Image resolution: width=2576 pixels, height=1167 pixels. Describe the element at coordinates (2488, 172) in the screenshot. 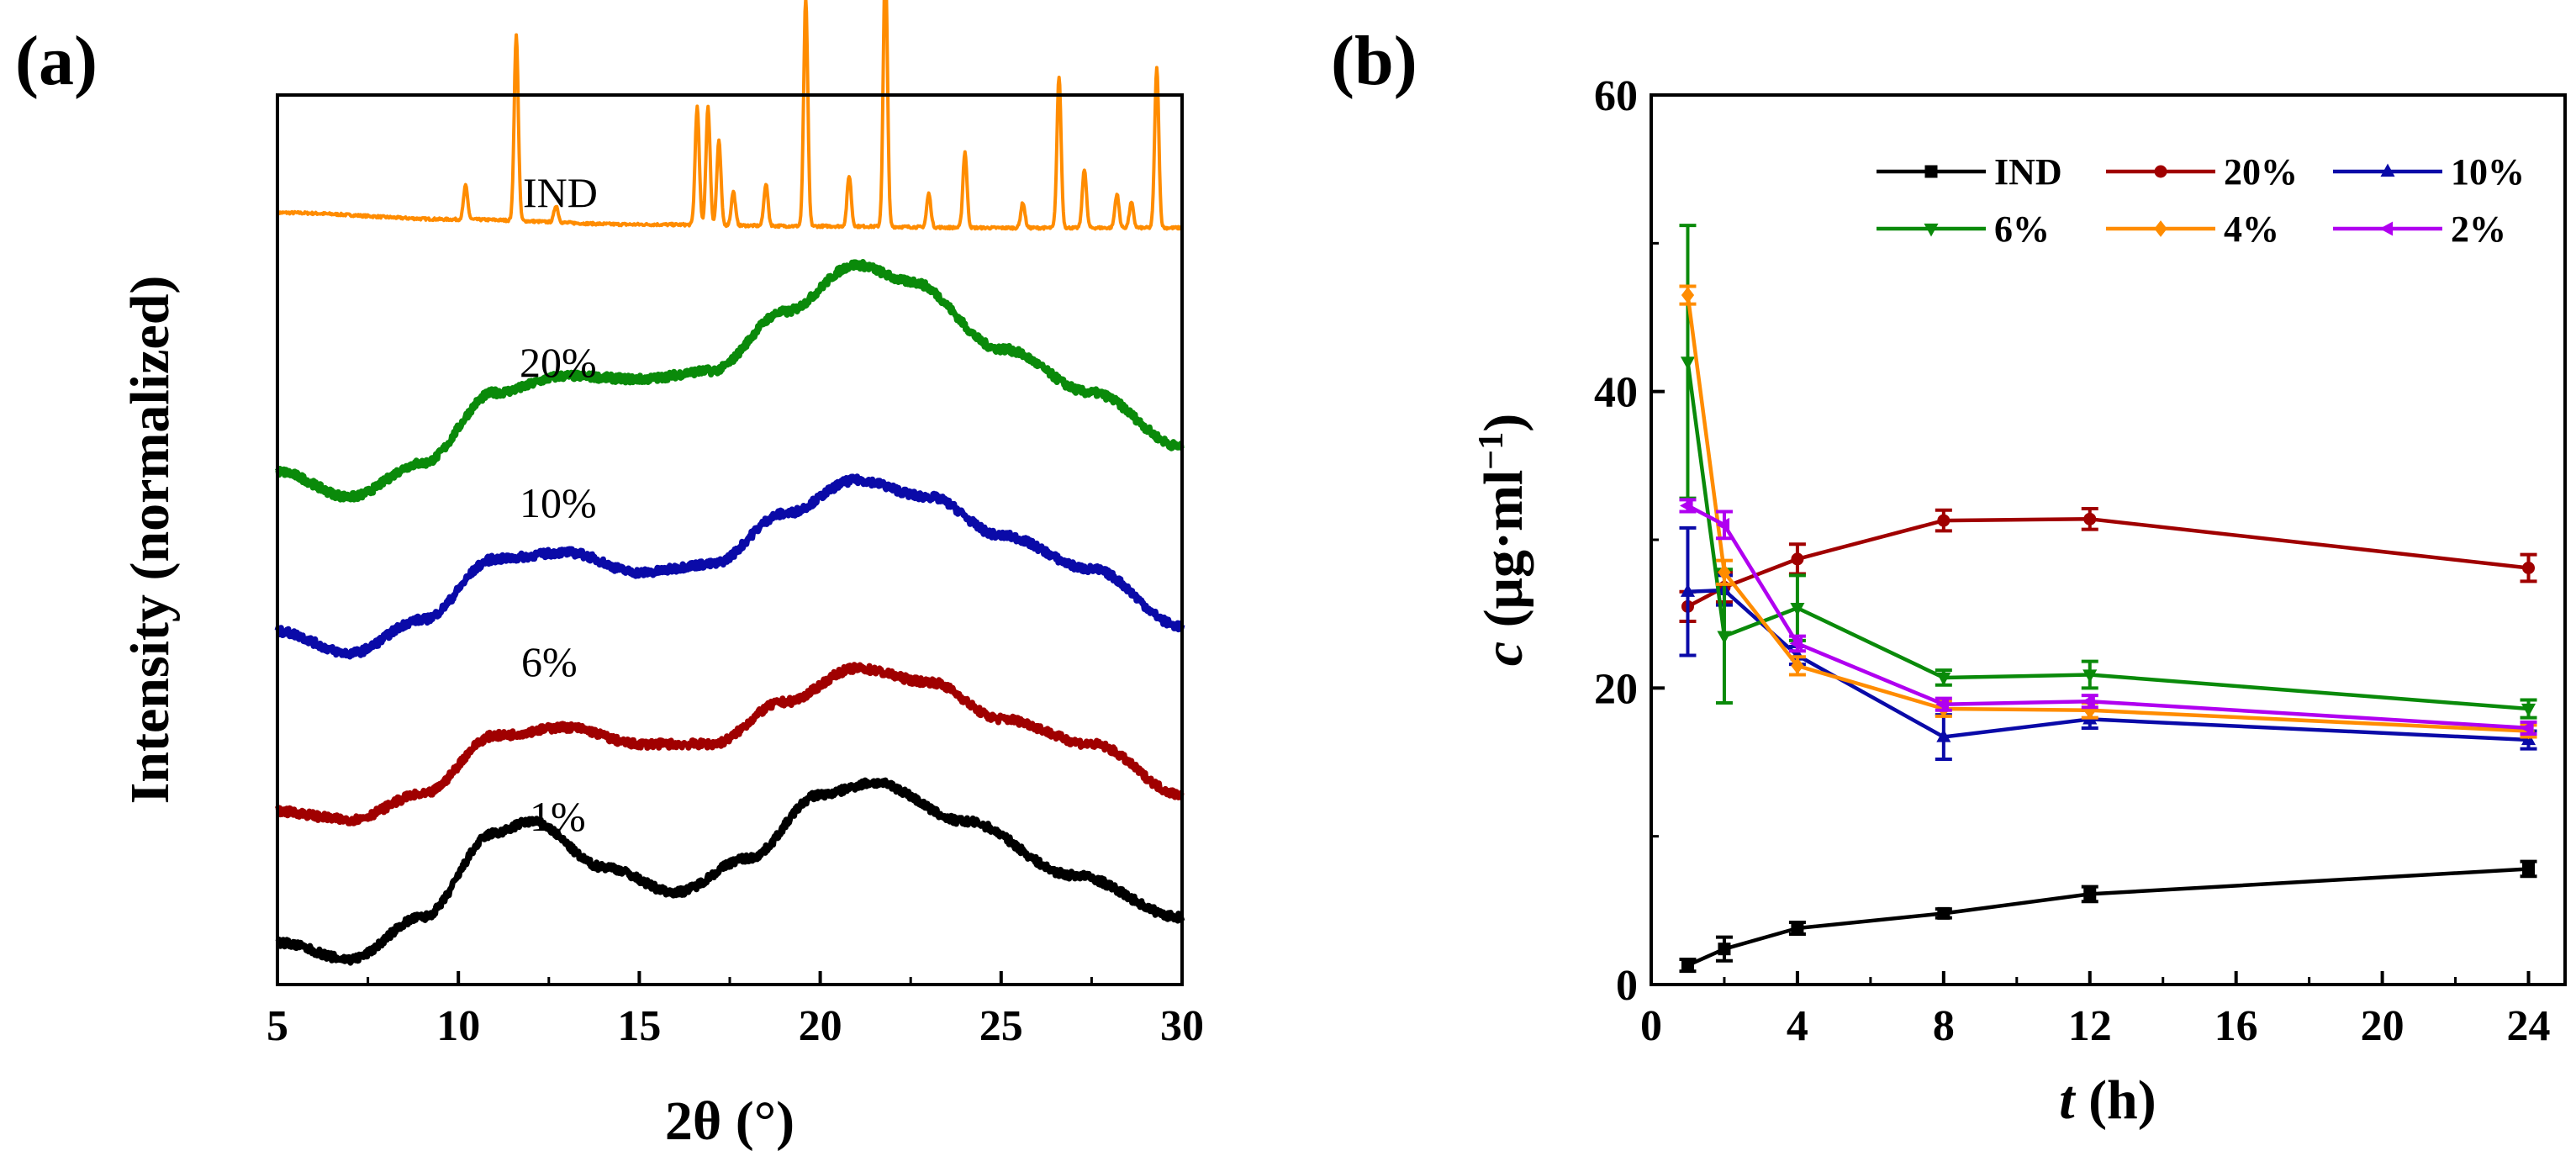

I see `legend-label: 10%` at that location.